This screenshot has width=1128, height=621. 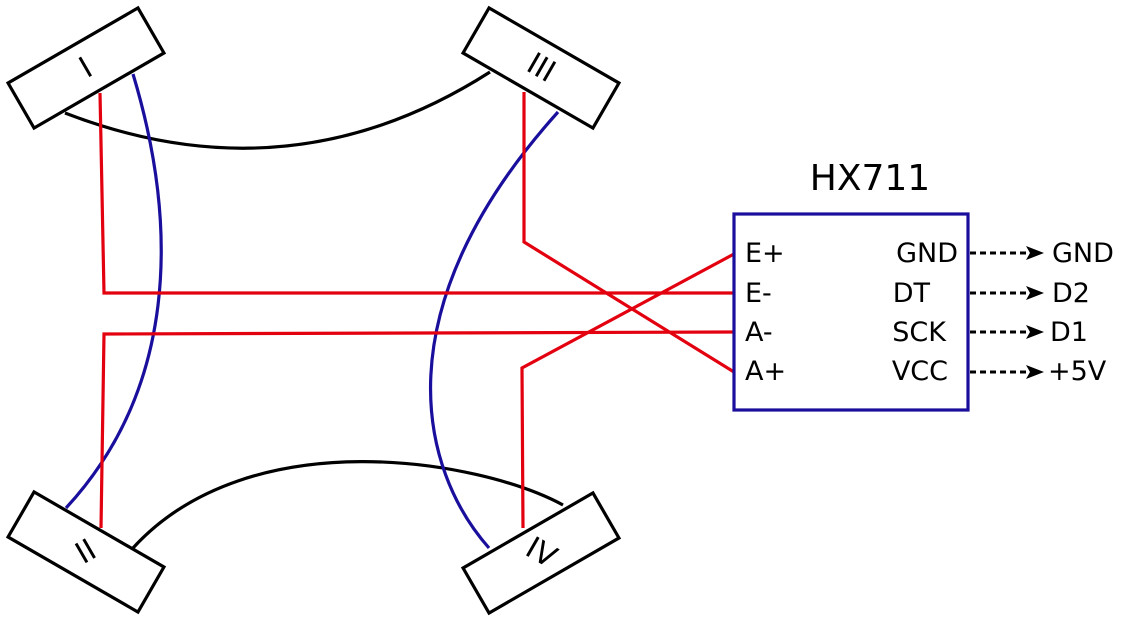 What do you see at coordinates (927, 253) in the screenshot?
I see `pin-gnd: GND` at bounding box center [927, 253].